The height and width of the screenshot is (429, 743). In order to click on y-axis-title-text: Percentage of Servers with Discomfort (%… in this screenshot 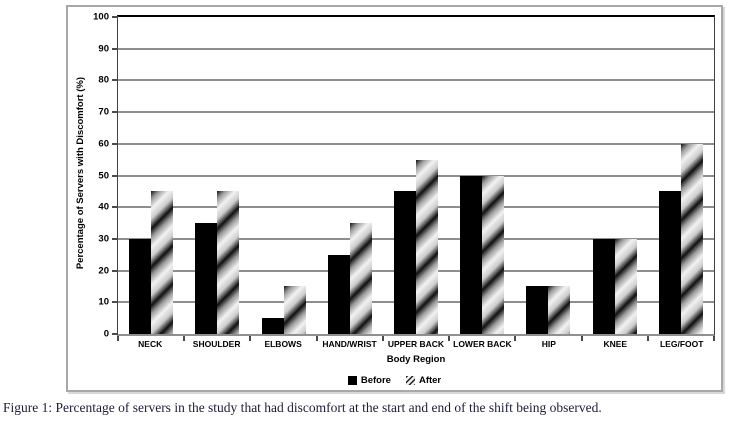, I will do `click(80, 173)`.